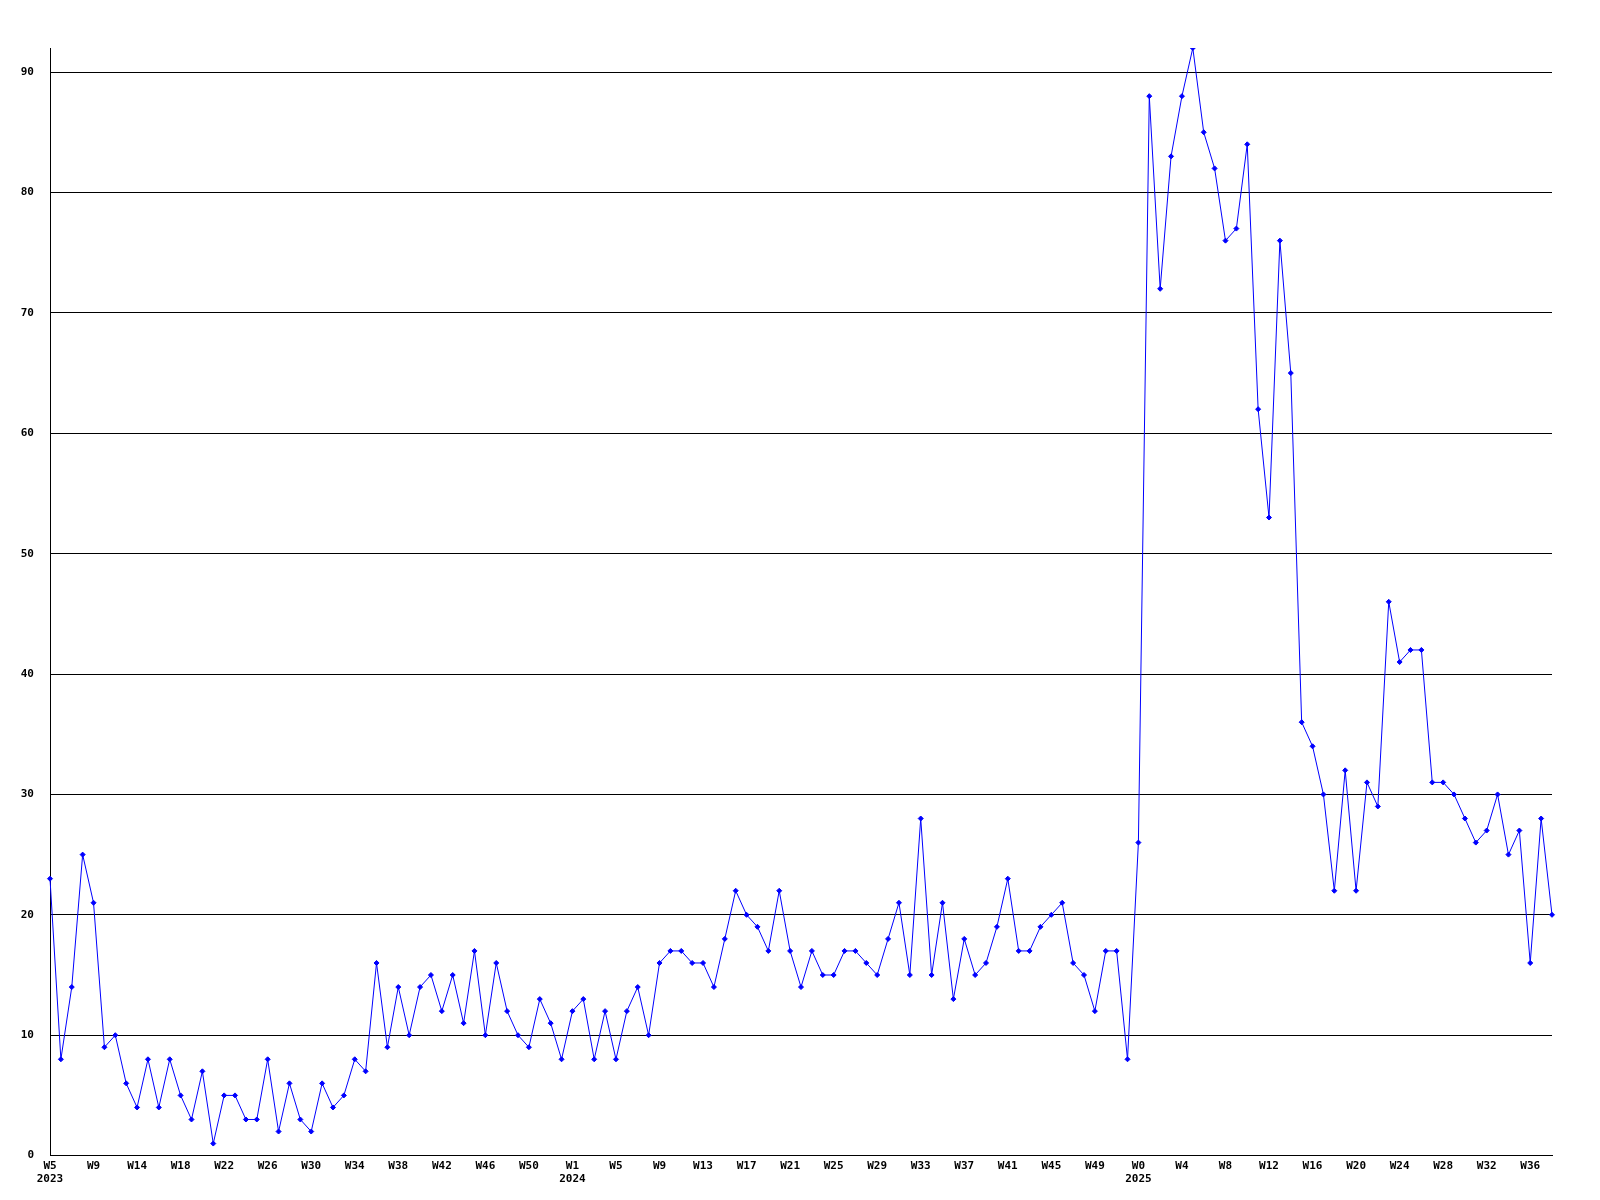 The image size is (1600, 1200). I want to click on y-tick-label: 80, so click(27, 192).